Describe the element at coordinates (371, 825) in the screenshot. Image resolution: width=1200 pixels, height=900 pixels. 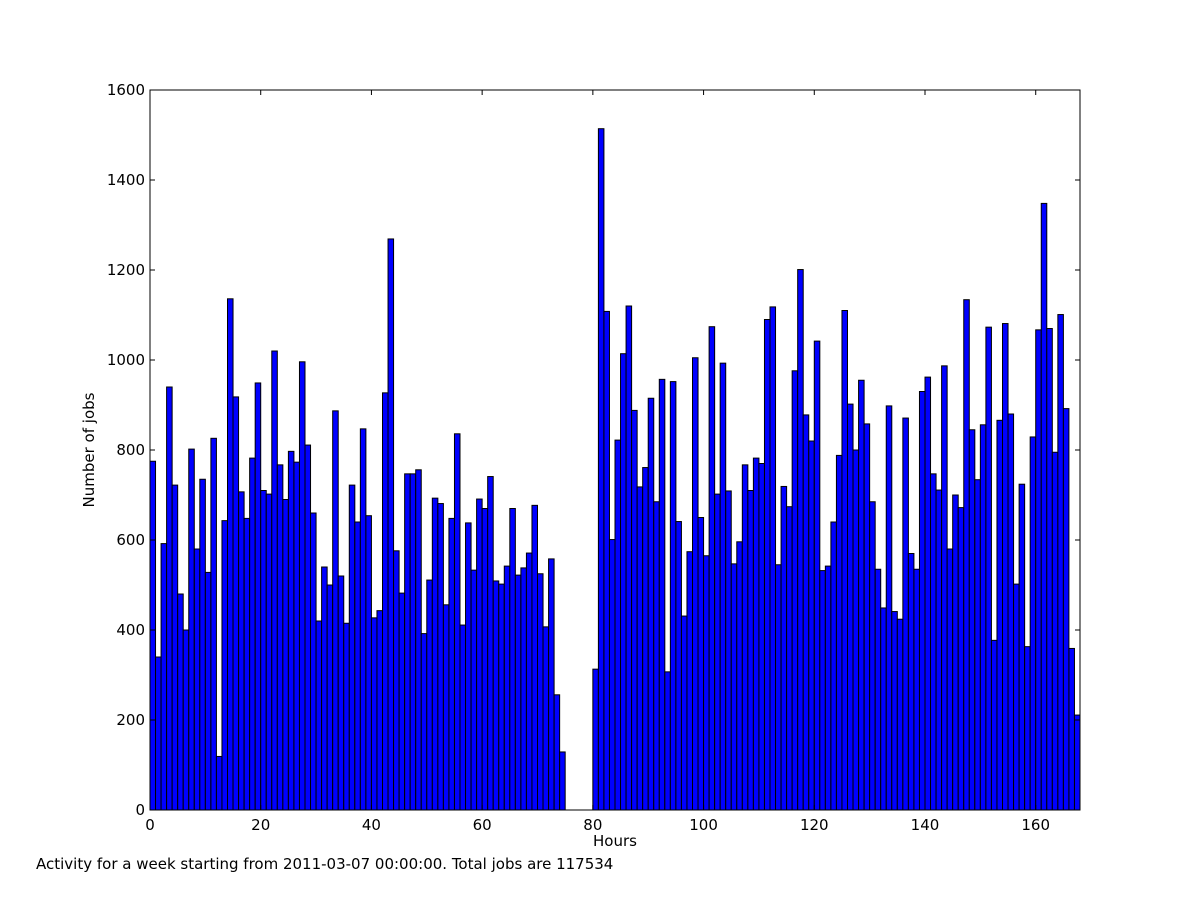
I see `x-tick-label: 40` at that location.